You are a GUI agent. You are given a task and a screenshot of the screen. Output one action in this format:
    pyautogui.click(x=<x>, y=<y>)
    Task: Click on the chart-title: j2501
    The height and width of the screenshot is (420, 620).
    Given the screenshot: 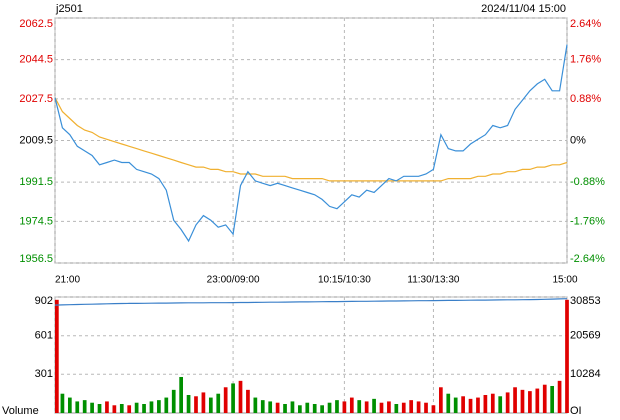 What is the action you would take?
    pyautogui.click(x=69, y=9)
    